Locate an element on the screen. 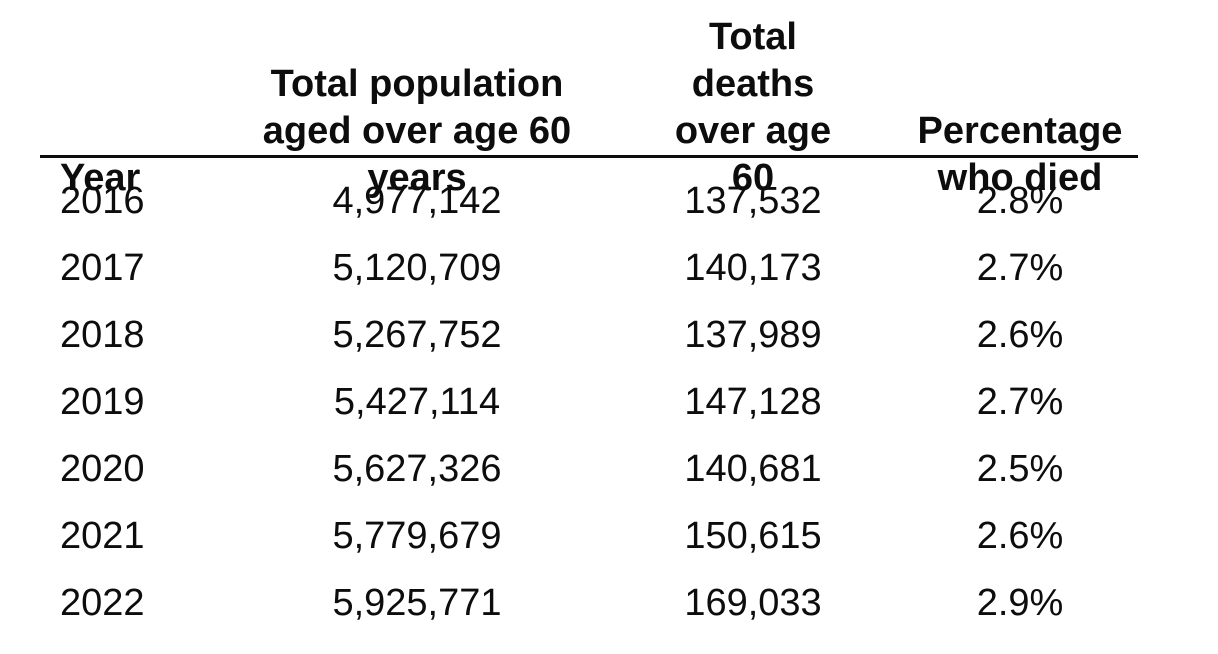  column-header-population: Total population aged over age 60 years is located at coordinates (417, 131).